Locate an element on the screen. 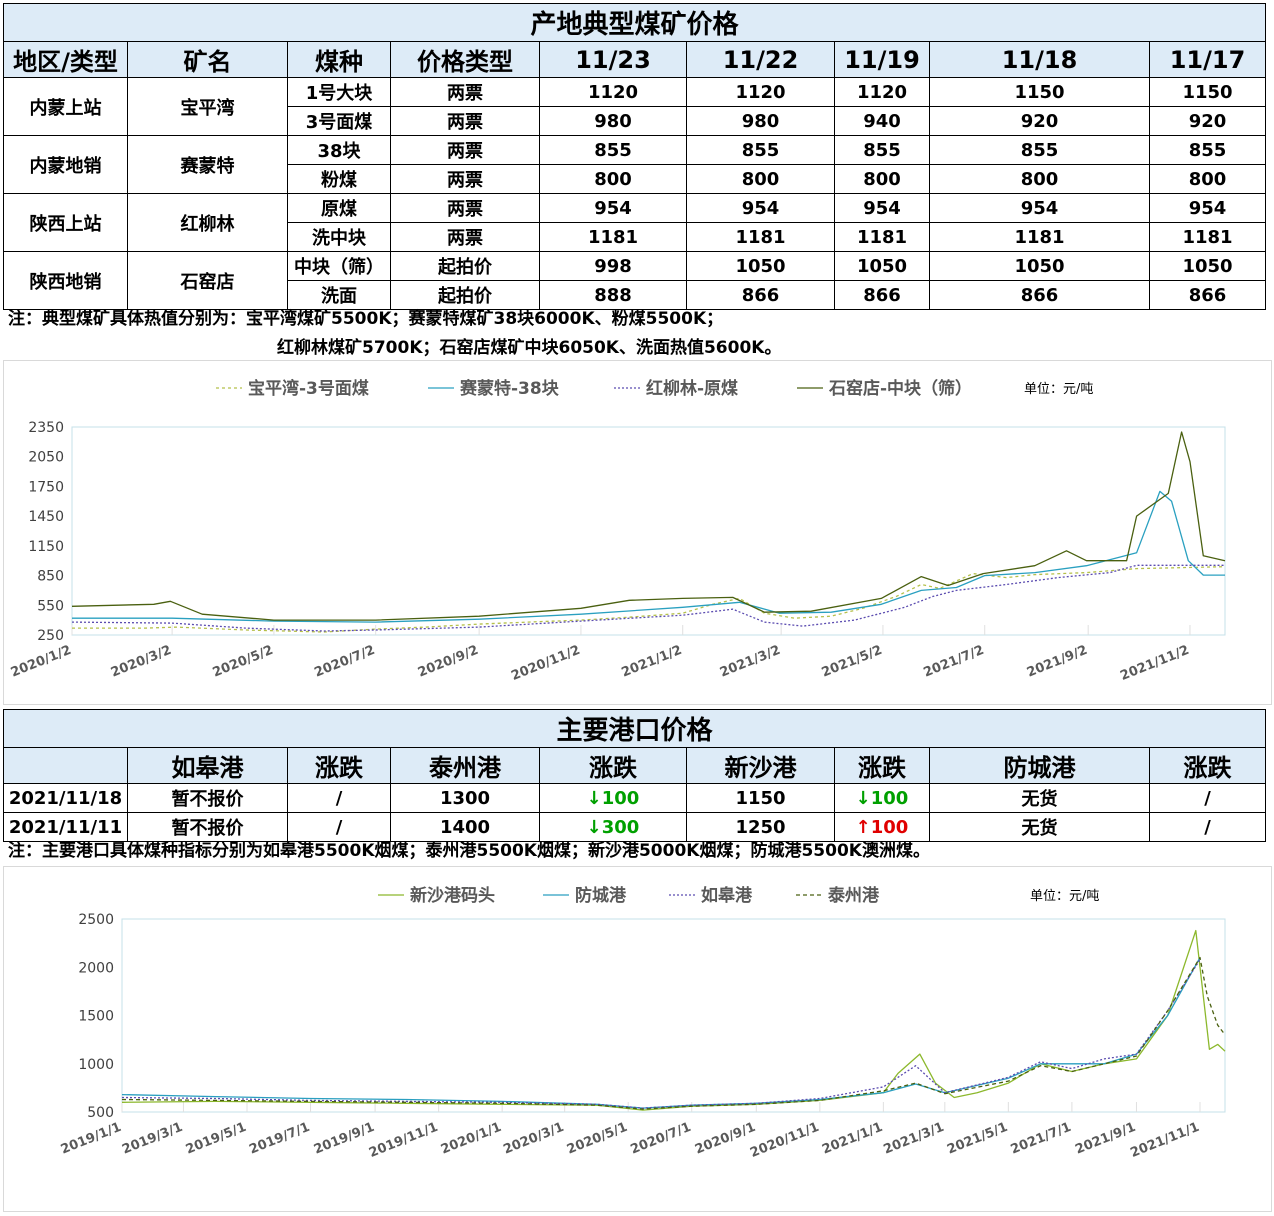 The height and width of the screenshot is (1216, 1274). coal-type-cell: 38块 is located at coordinates (339, 150).